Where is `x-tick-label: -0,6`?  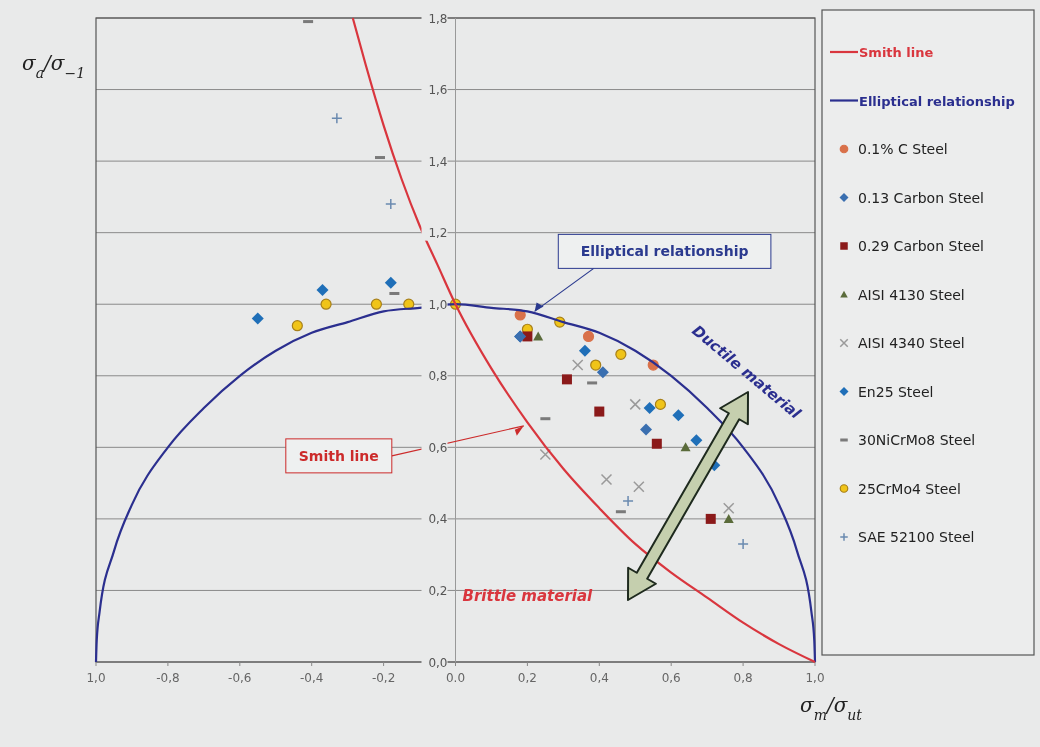 x-tick-label: -0,6 is located at coordinates (240, 678).